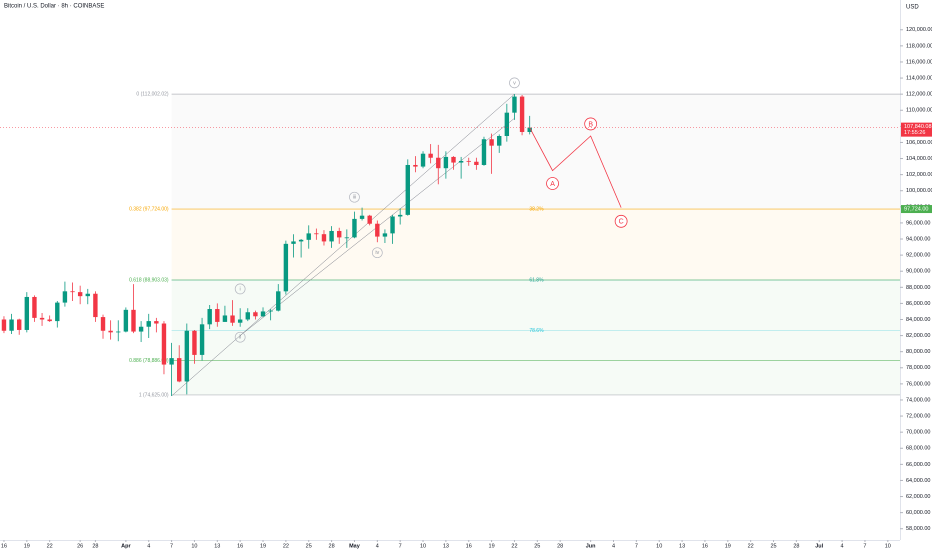 This screenshot has width=932, height=550. What do you see at coordinates (918, 368) in the screenshot?
I see `y-tick-label: 78,000.00` at bounding box center [918, 368].